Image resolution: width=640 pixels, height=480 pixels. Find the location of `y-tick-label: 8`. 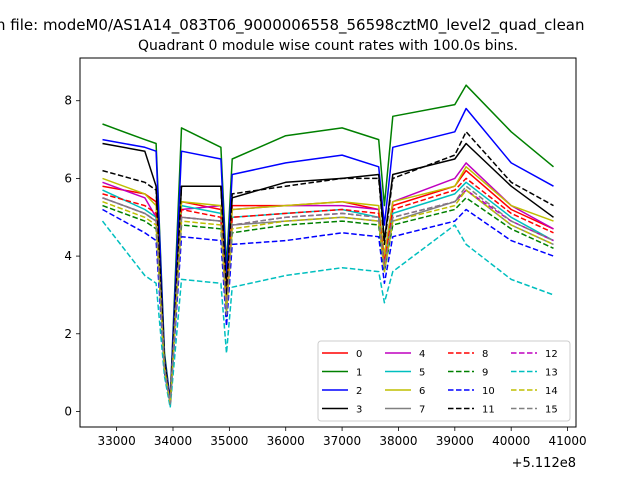

y-tick-label: 8 is located at coordinates (68, 101).